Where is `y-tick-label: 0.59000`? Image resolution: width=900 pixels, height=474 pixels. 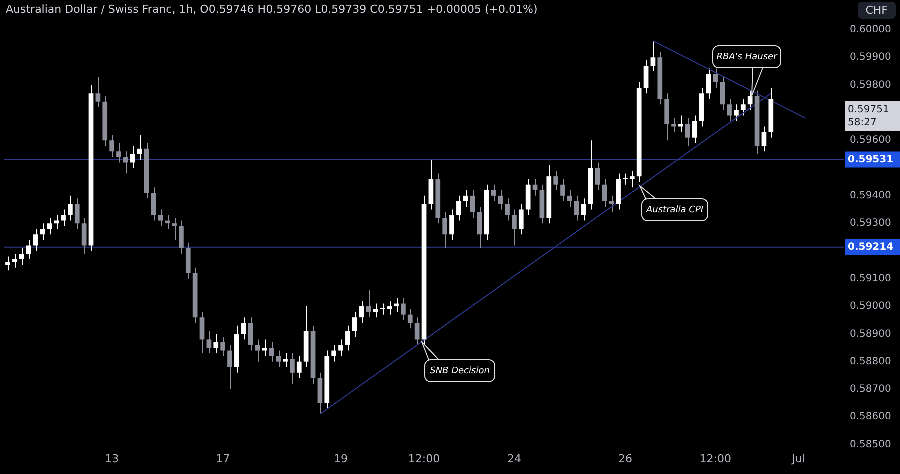 y-tick-label: 0.59000 is located at coordinates (871, 306).